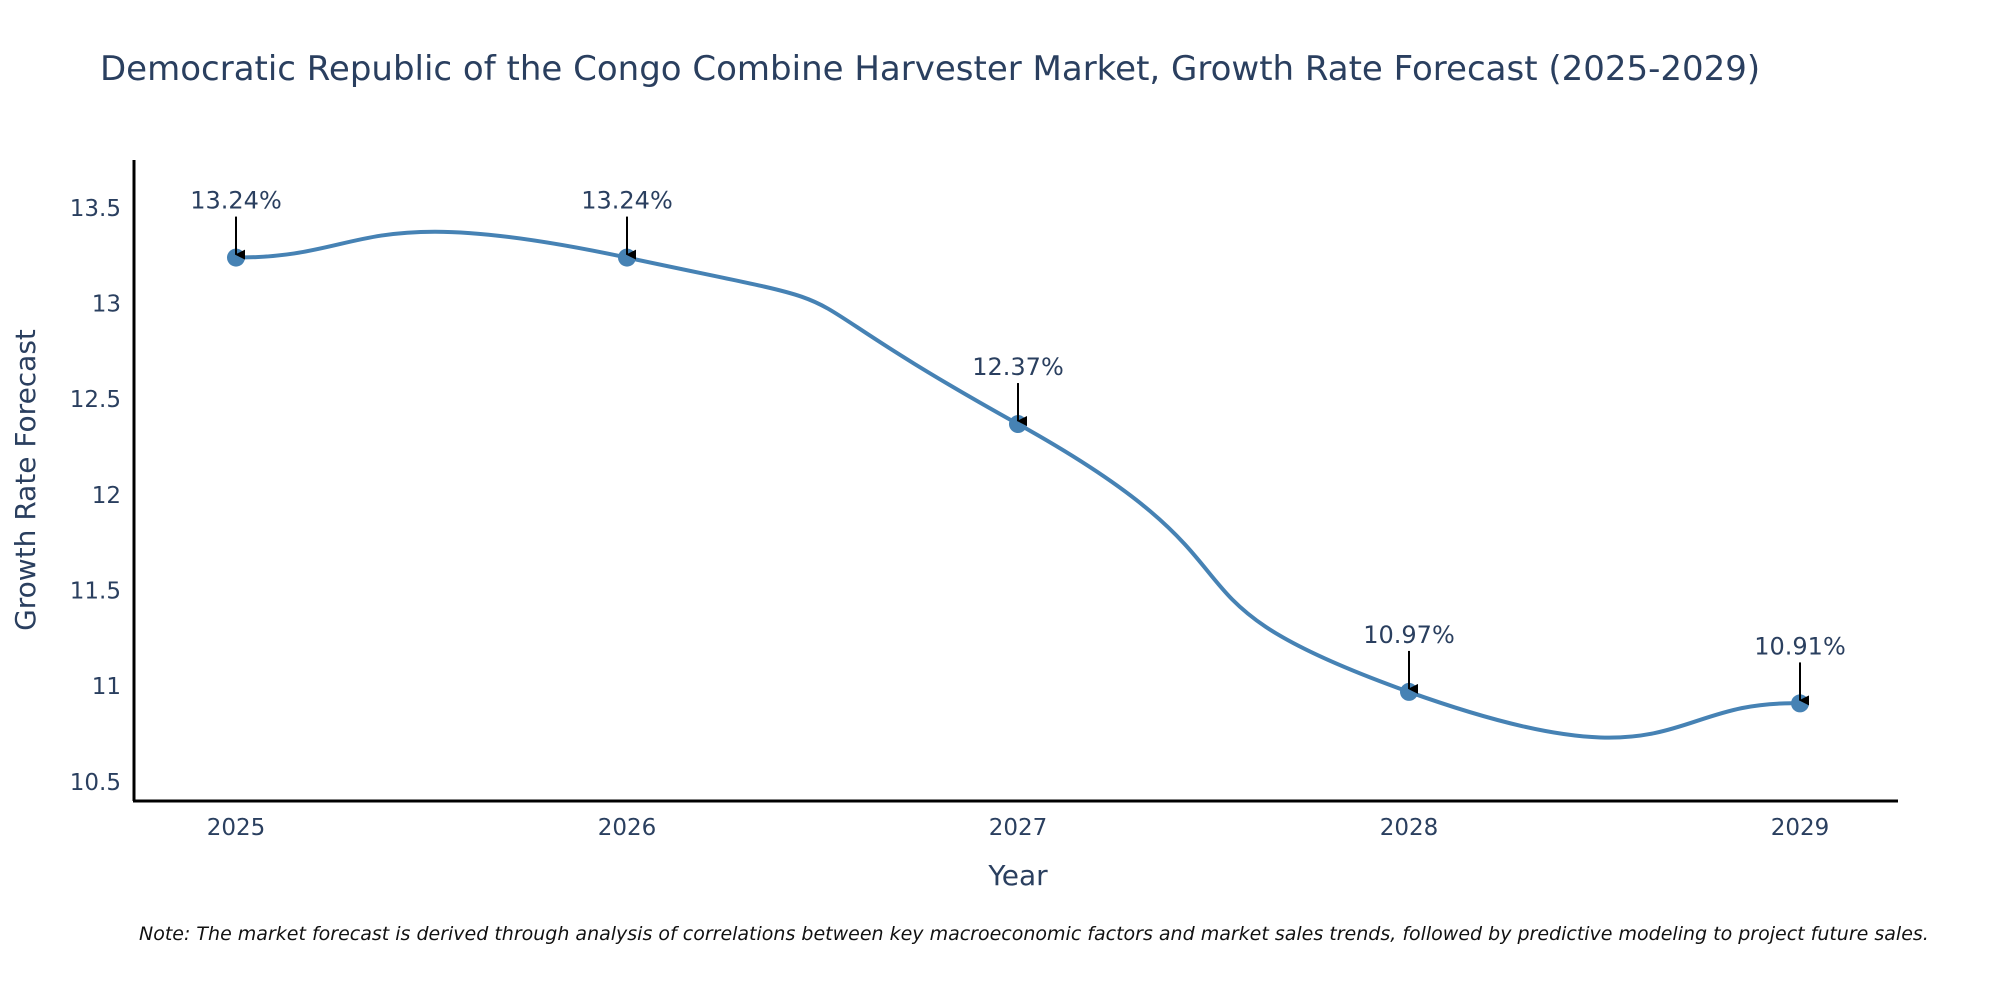 The height and width of the screenshot is (1000, 2000). I want to click on y-axis-ticks: 10.5 11 11.5 12 12.5 13 13.5, so click(95, 496).